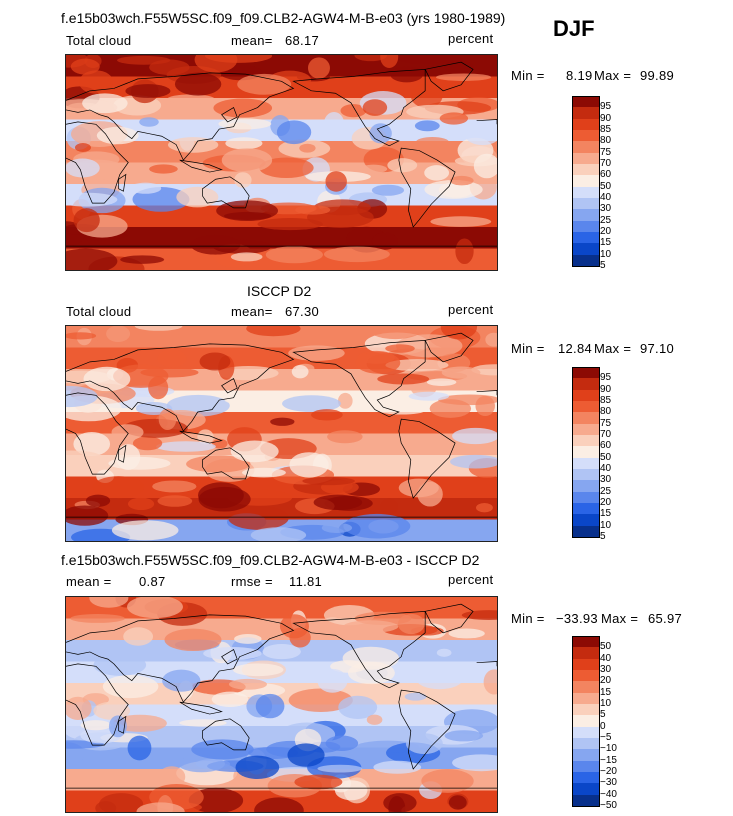 The height and width of the screenshot is (816, 733). I want to click on colorbar-tick-label: 5, so click(603, 265).